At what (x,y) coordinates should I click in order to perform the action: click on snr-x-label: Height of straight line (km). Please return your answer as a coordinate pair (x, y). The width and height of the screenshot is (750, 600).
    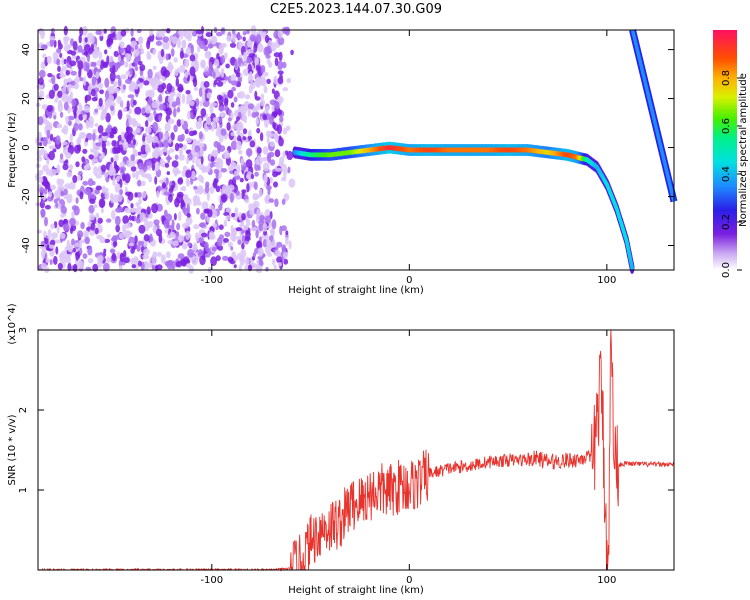
    Looking at the image, I should click on (356, 590).